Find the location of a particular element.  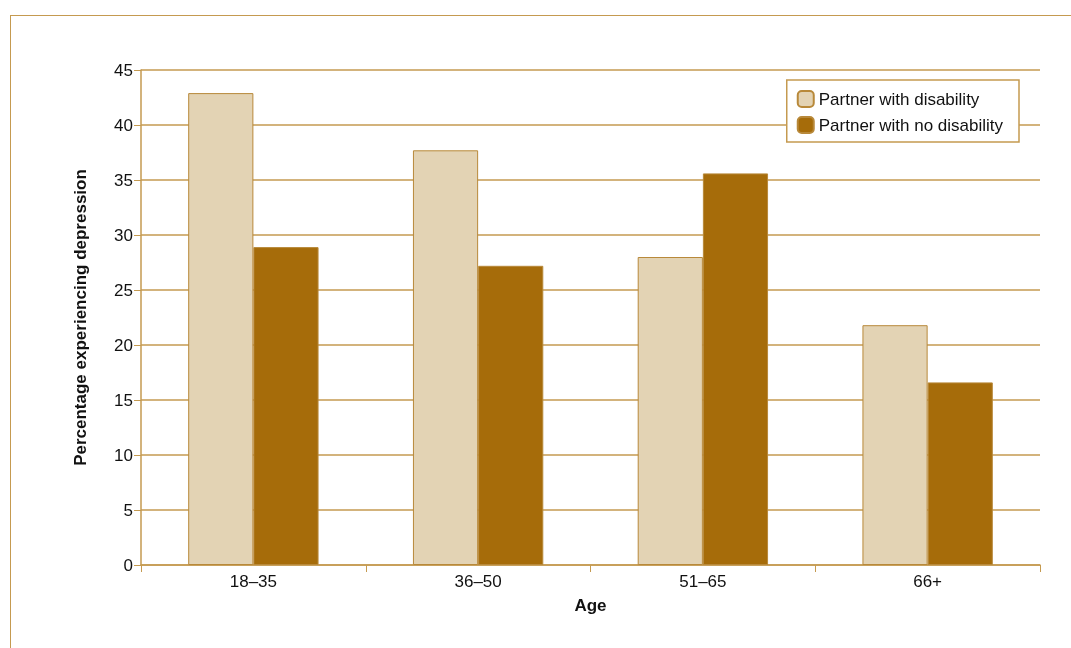

y-tick-label: 15 is located at coordinates (123, 400).